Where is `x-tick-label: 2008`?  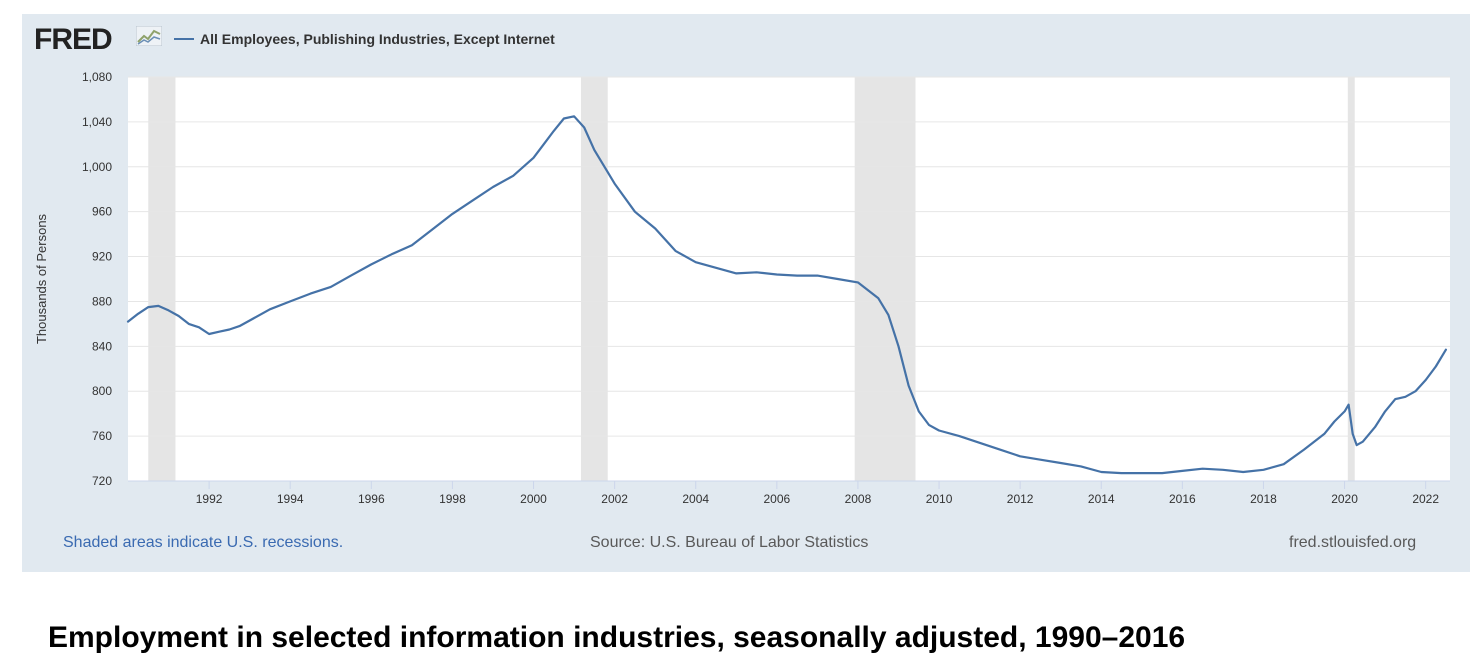
x-tick-label: 2008 is located at coordinates (858, 499).